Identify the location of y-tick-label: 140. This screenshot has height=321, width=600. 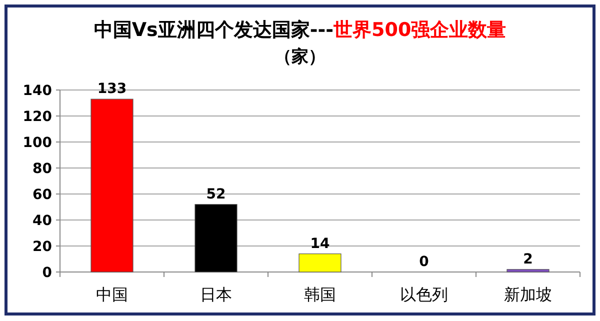
(37, 91).